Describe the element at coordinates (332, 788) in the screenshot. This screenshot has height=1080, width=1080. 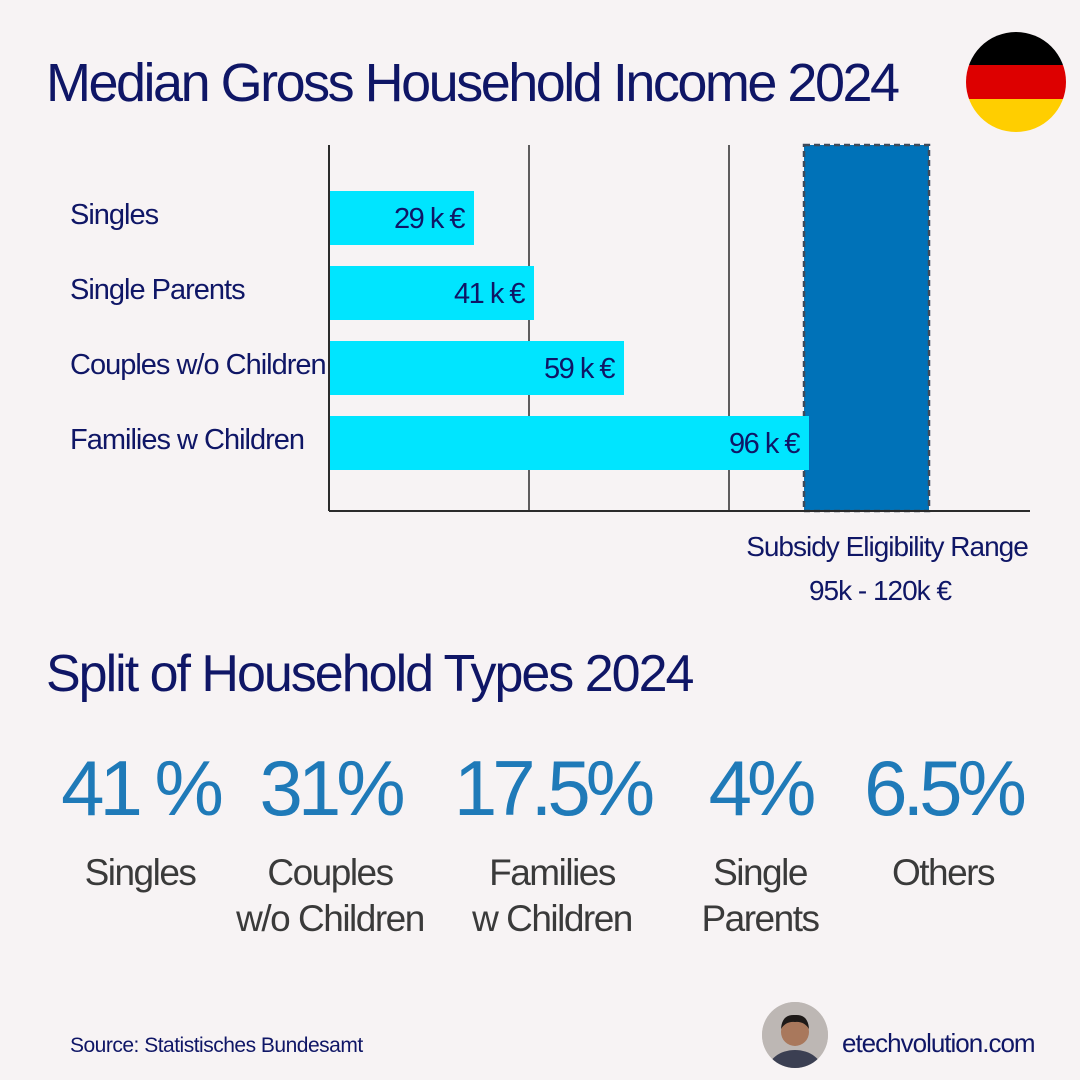
I see `stat-percent: 31%` at that location.